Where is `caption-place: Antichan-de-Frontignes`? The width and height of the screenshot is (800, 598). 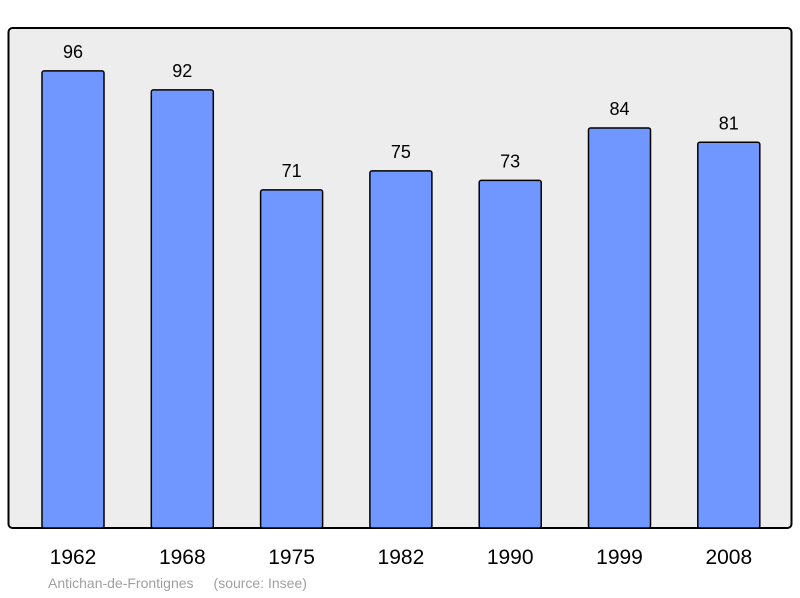 caption-place: Antichan-de-Frontignes is located at coordinates (121, 583).